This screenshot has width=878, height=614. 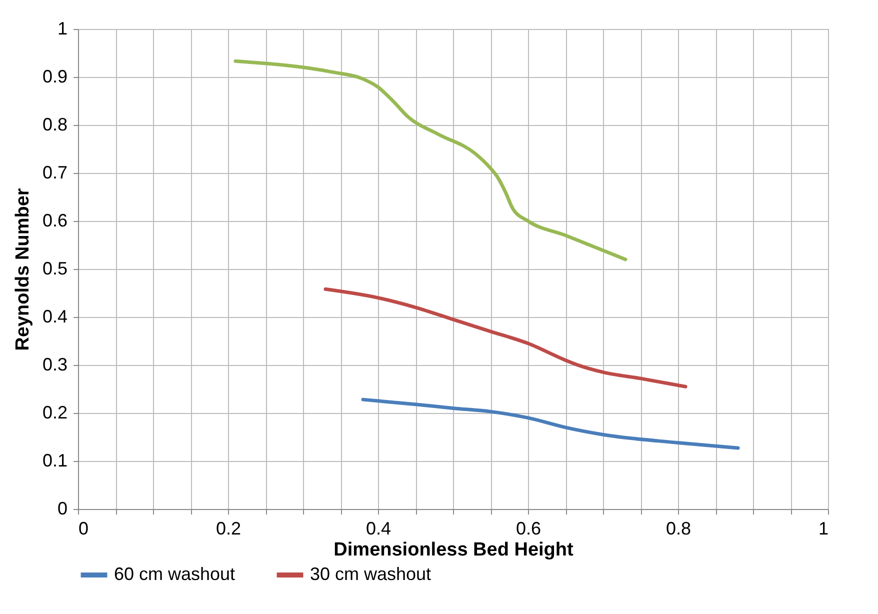 I want to click on y-tick-label: 0.3, so click(x=55, y=364).